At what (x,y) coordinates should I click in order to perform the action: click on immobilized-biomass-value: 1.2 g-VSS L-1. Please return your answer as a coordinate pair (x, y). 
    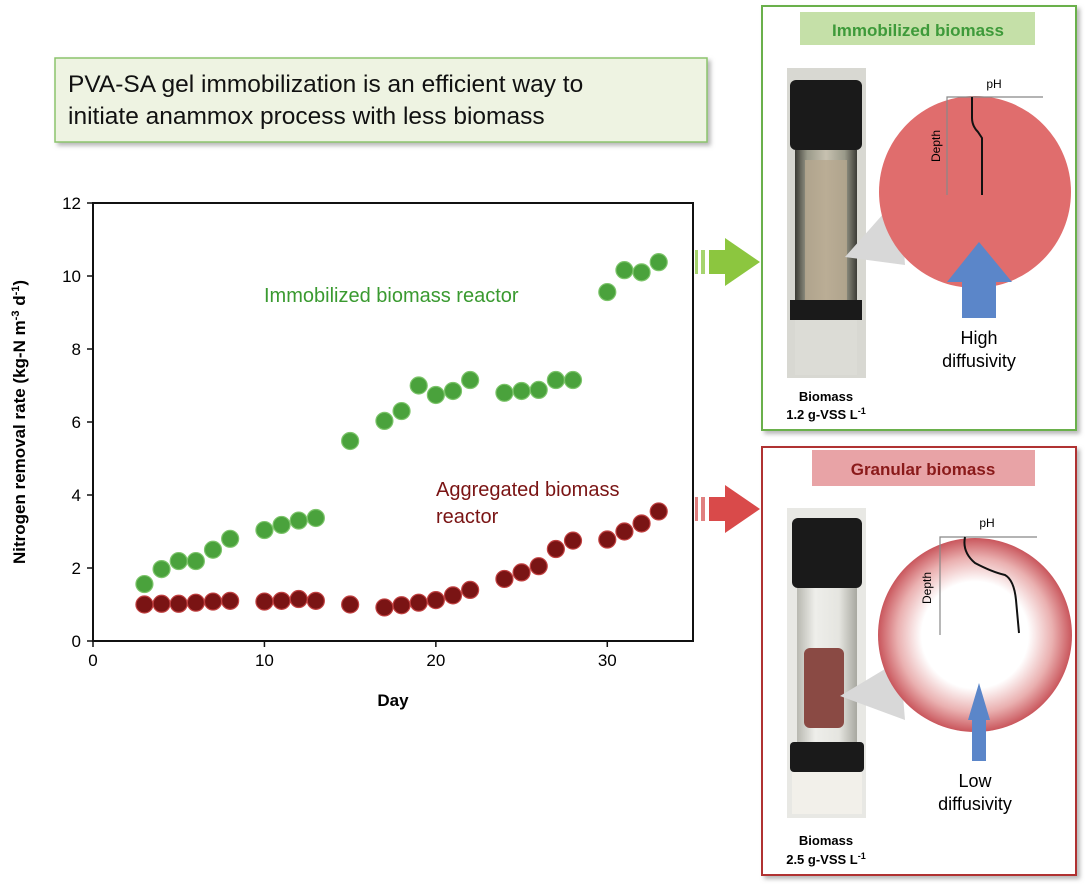
    Looking at the image, I should click on (826, 414).